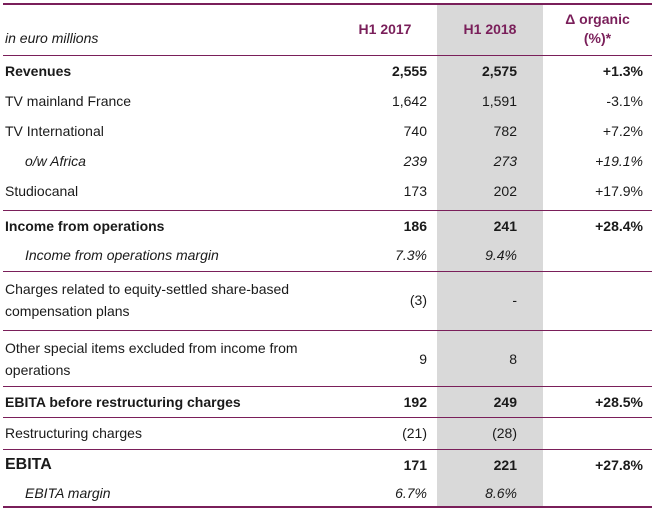 Image resolution: width=655 pixels, height=512 pixels. I want to click on value-organic-delta: +7.2%, so click(622, 131).